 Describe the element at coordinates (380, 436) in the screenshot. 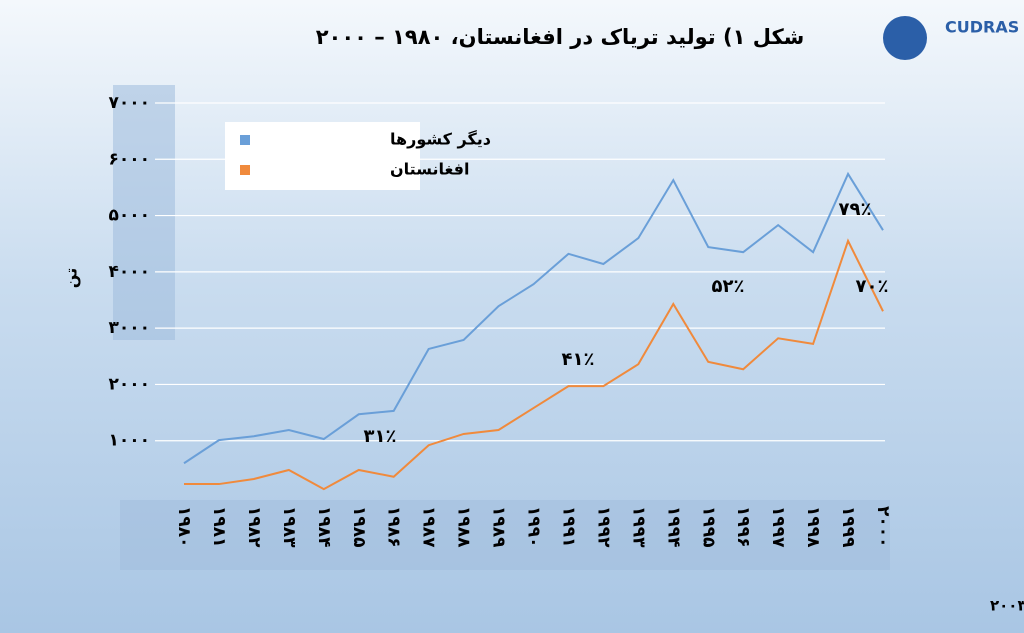

I see `annotation: ۳۱٪` at that location.